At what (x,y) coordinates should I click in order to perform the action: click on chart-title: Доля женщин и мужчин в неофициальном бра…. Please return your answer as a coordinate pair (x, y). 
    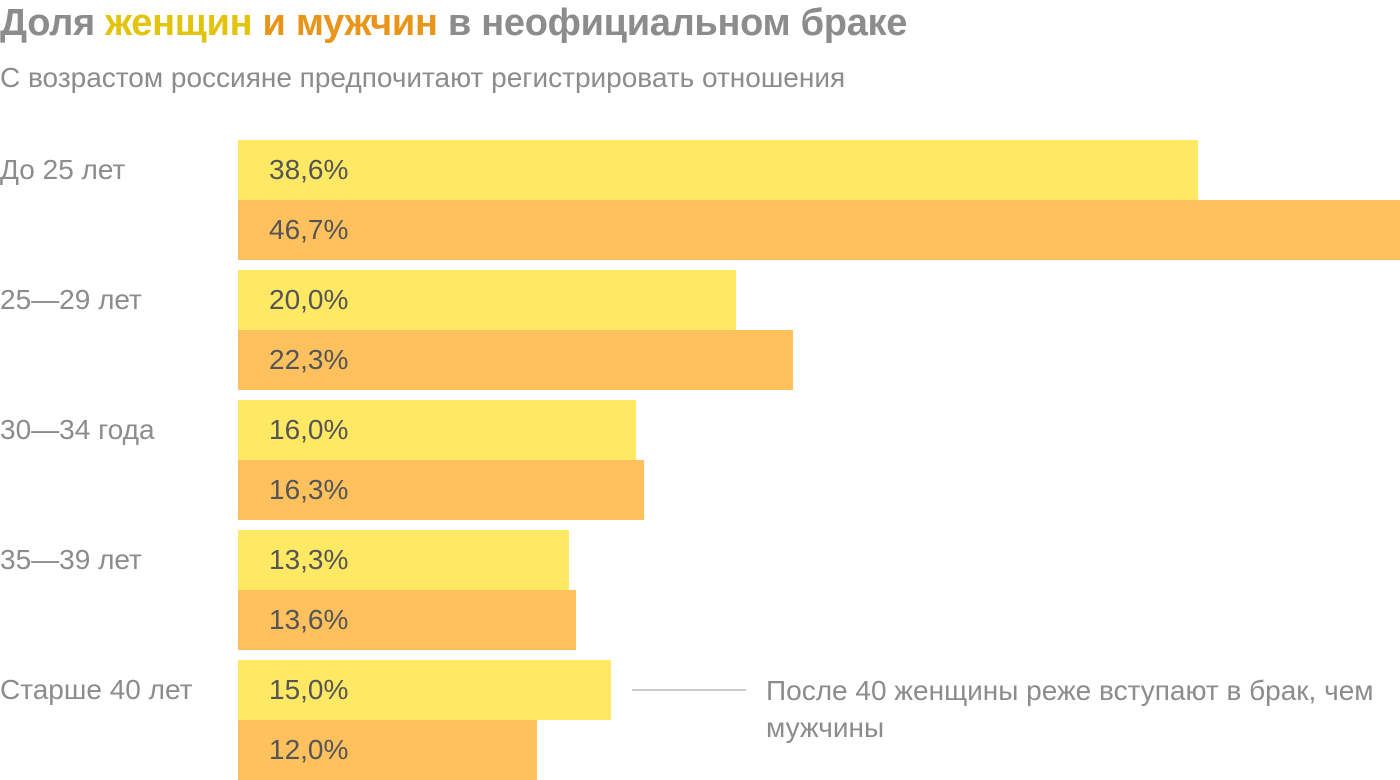
    Looking at the image, I should click on (453, 23).